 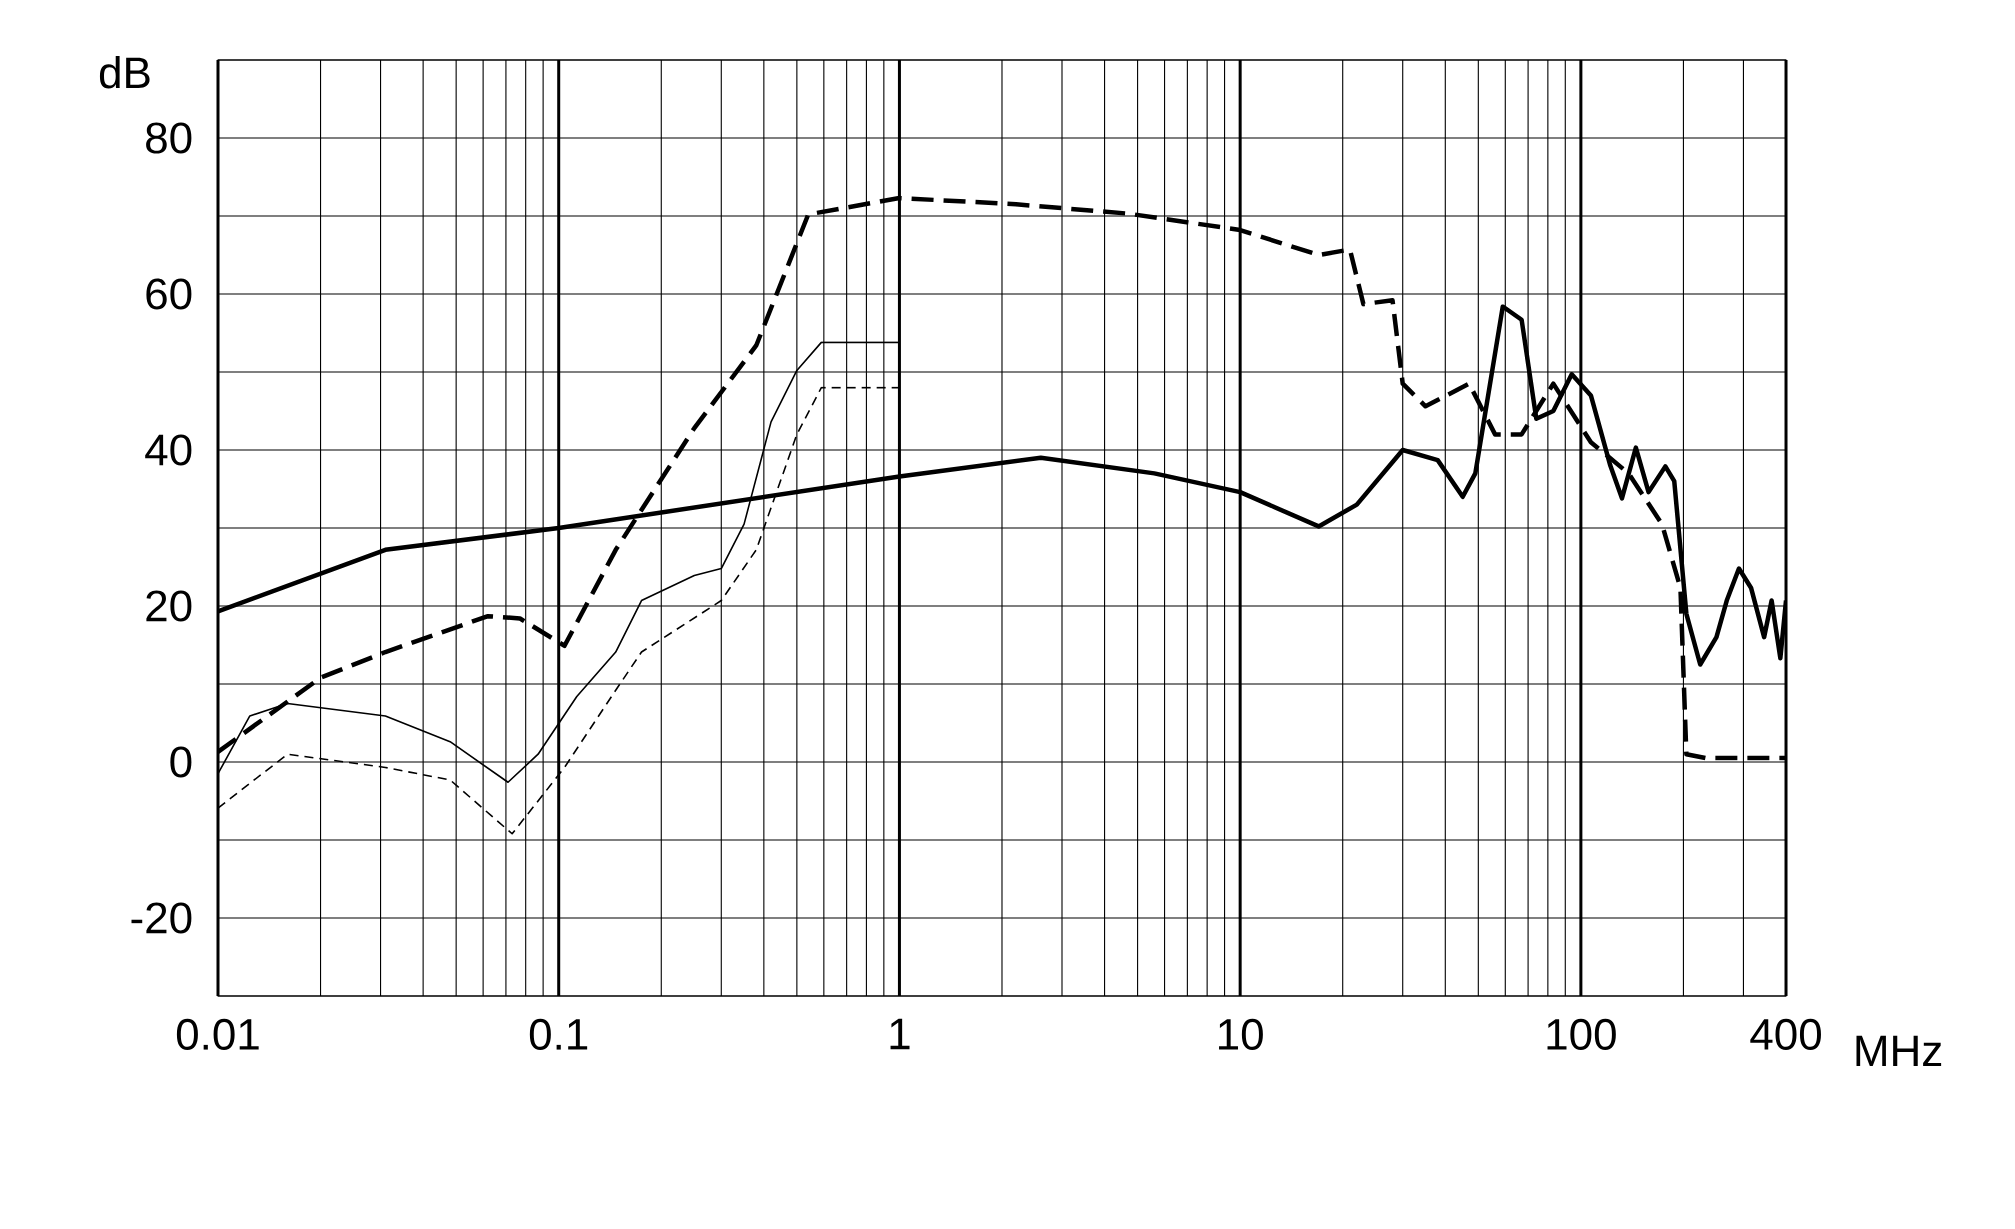 I want to click on x-tick-label: 1, so click(x=900, y=1034).